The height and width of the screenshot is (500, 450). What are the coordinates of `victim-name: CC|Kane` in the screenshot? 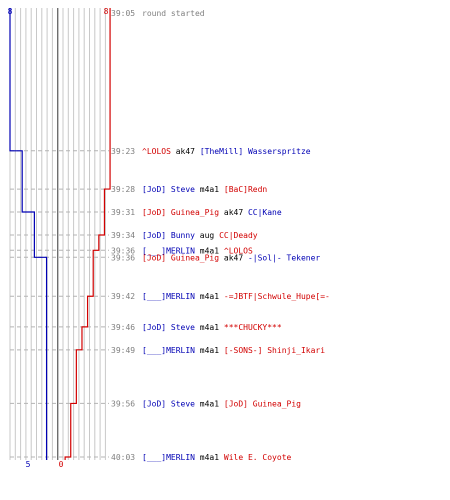 It's located at (265, 212).